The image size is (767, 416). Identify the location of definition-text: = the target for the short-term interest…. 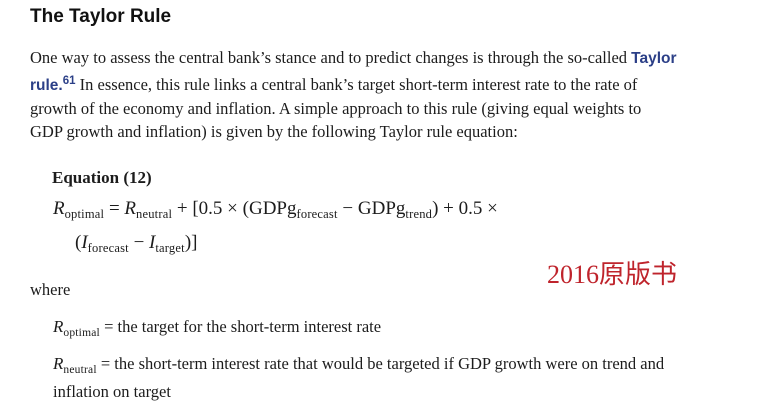
(240, 326).